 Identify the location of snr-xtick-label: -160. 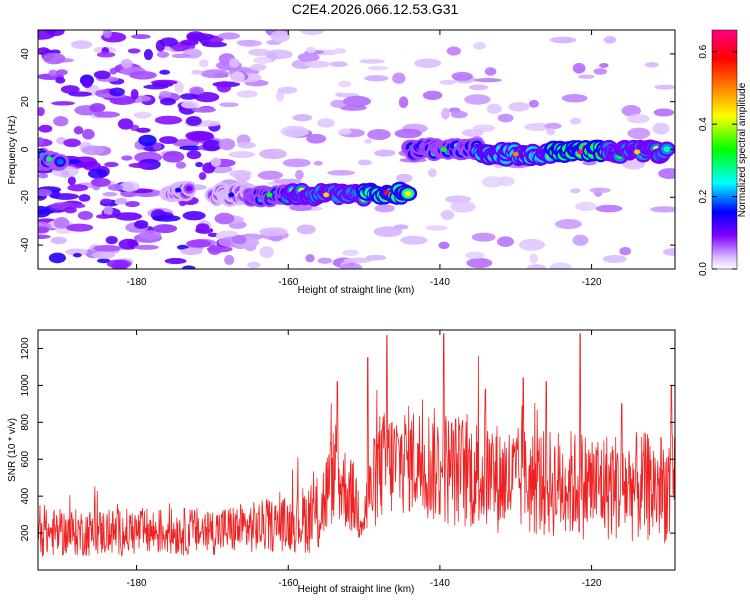
(288, 583).